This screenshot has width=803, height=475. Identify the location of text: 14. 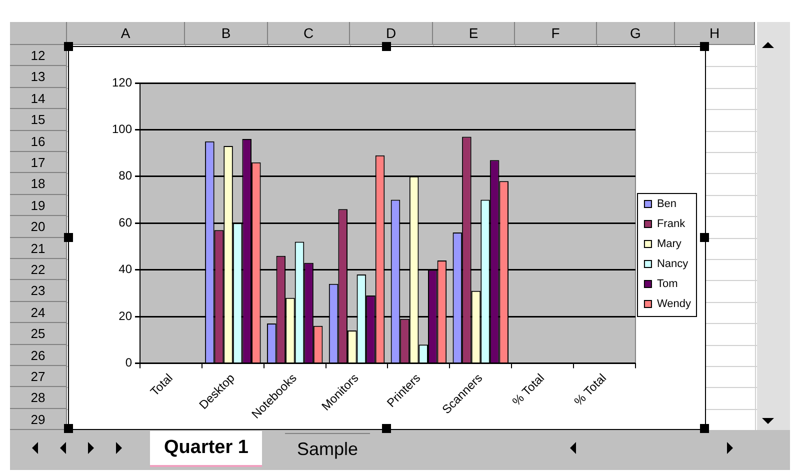
(38, 99).